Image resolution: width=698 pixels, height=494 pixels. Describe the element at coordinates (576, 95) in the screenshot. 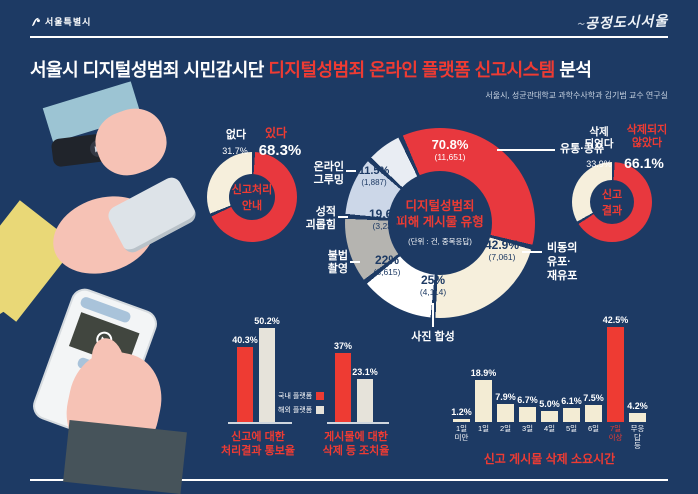

I see `subtitle-credit: 서울시, 성균관대학교 과학수사학과 김기범 교수 연구실` at that location.